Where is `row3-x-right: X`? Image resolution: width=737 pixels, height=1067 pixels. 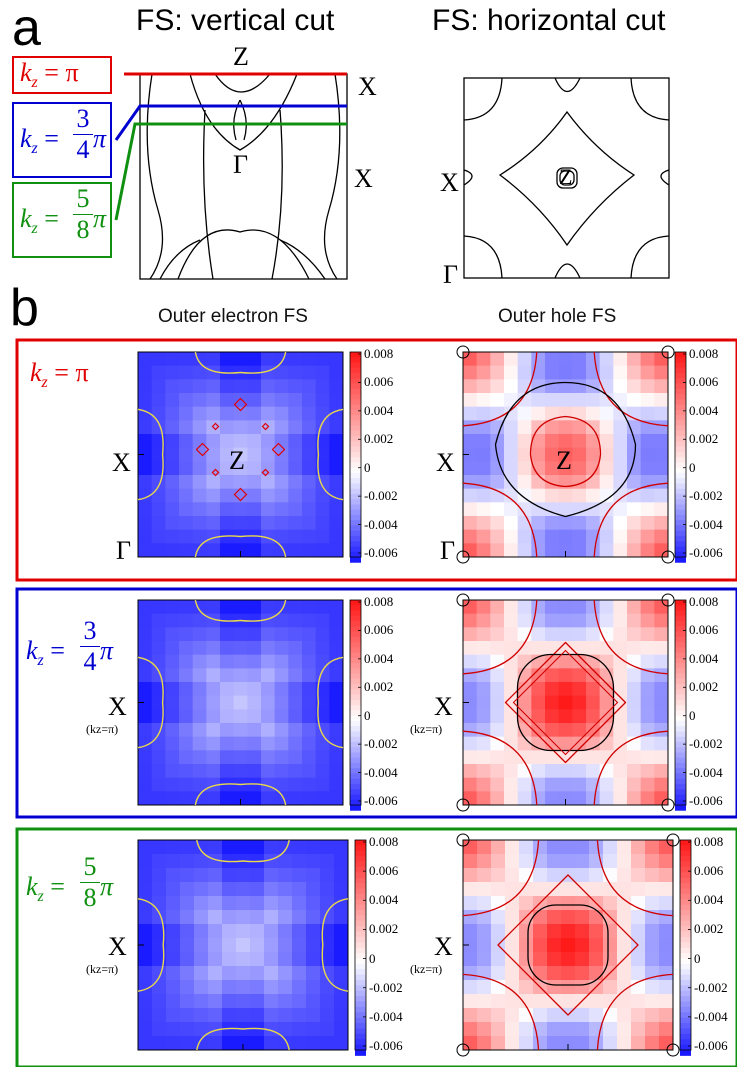 row3-x-right: X is located at coordinates (443, 946).